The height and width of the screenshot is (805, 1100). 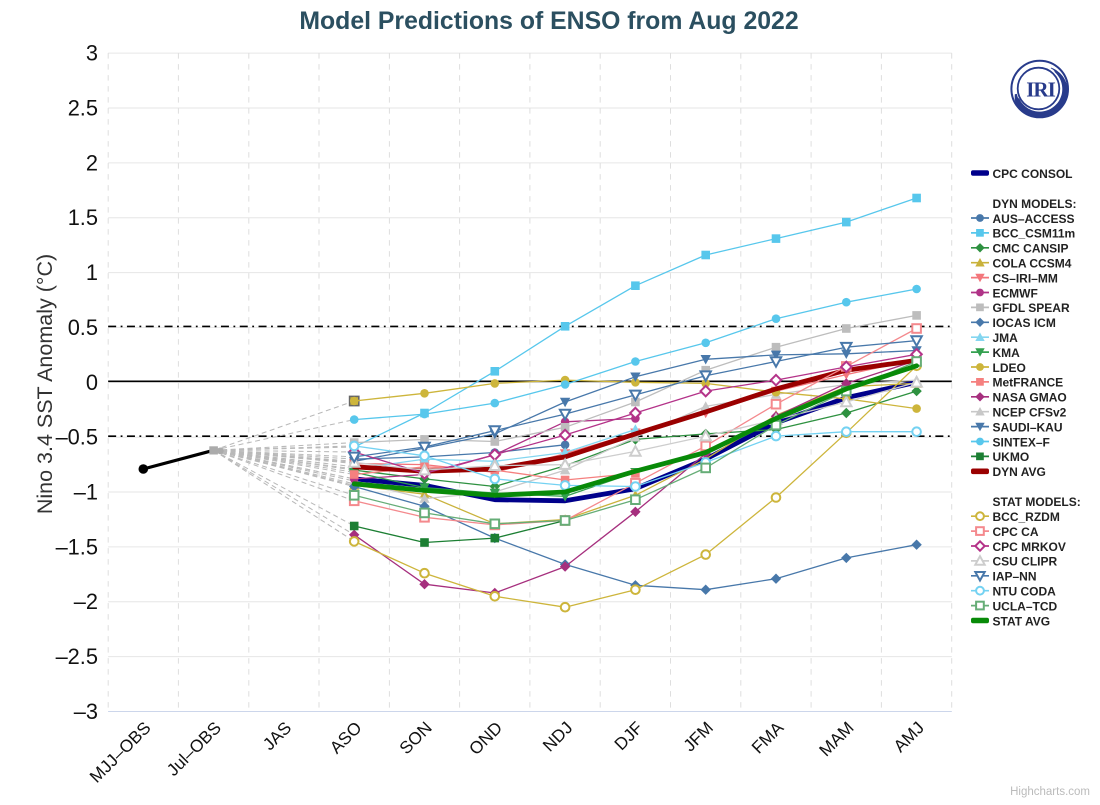 What do you see at coordinates (77, 656) in the screenshot?
I see `svg-text: –2.5` at bounding box center [77, 656].